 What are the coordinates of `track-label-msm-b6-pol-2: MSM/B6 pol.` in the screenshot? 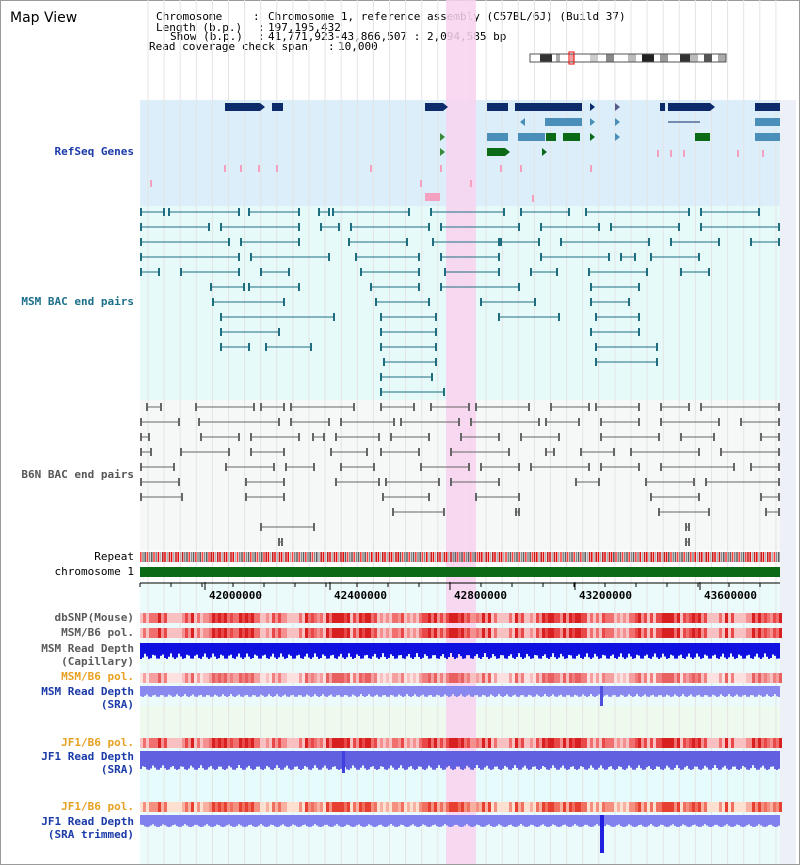 It's located at (97, 676).